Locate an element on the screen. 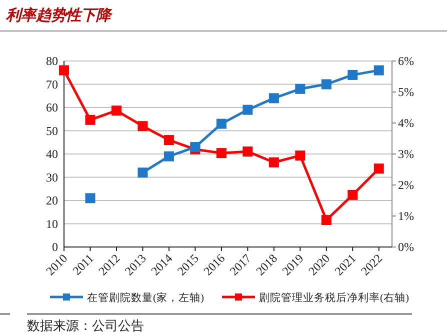  legend-label: 剧院管理业务税后净利率(右轴) is located at coordinates (334, 297).